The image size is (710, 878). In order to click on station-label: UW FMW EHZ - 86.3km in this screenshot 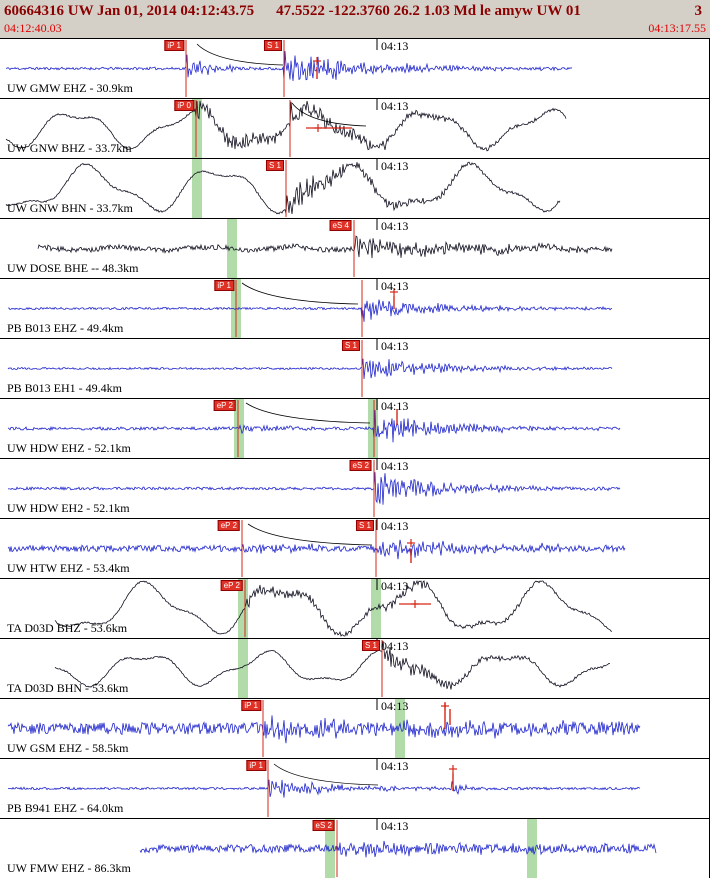, I will do `click(69, 868)`.